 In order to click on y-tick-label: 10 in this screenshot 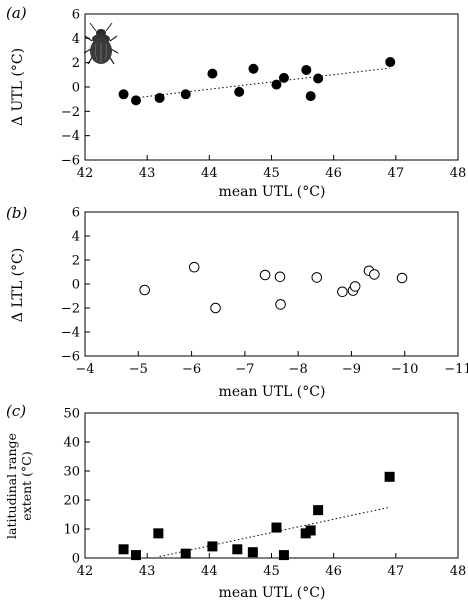, I will do `click(71, 530)`.